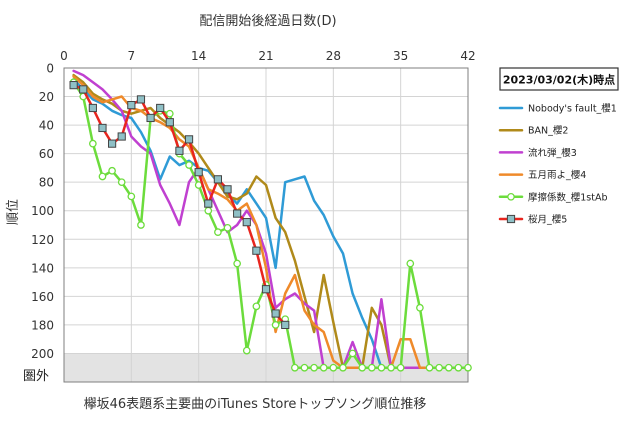  Describe the element at coordinates (547, 220) in the screenshot. I see `legend-label: 桜月_櫻5` at that location.